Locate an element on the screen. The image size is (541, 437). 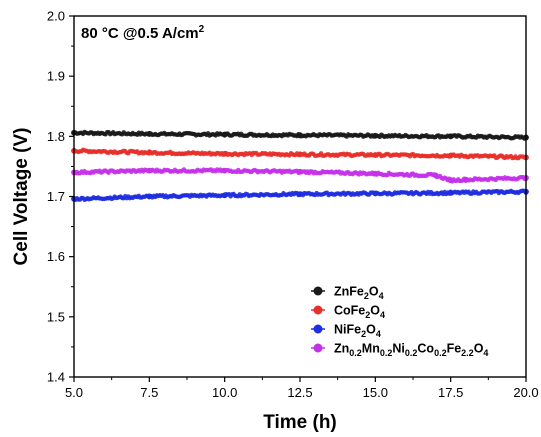
legend-label-part: Fe is located at coordinates (454, 349).